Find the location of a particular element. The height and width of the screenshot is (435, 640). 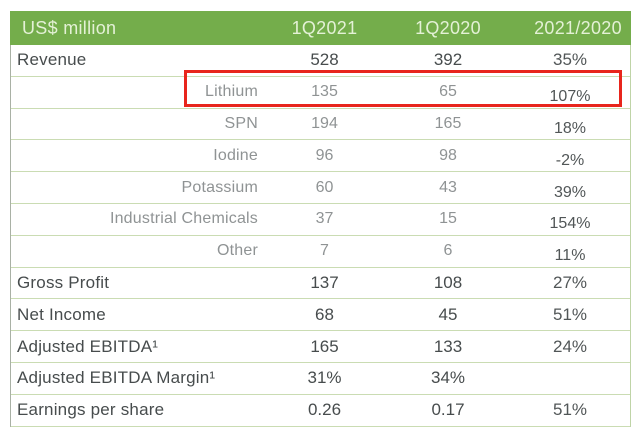

value-change-pct: 35% is located at coordinates (570, 60).